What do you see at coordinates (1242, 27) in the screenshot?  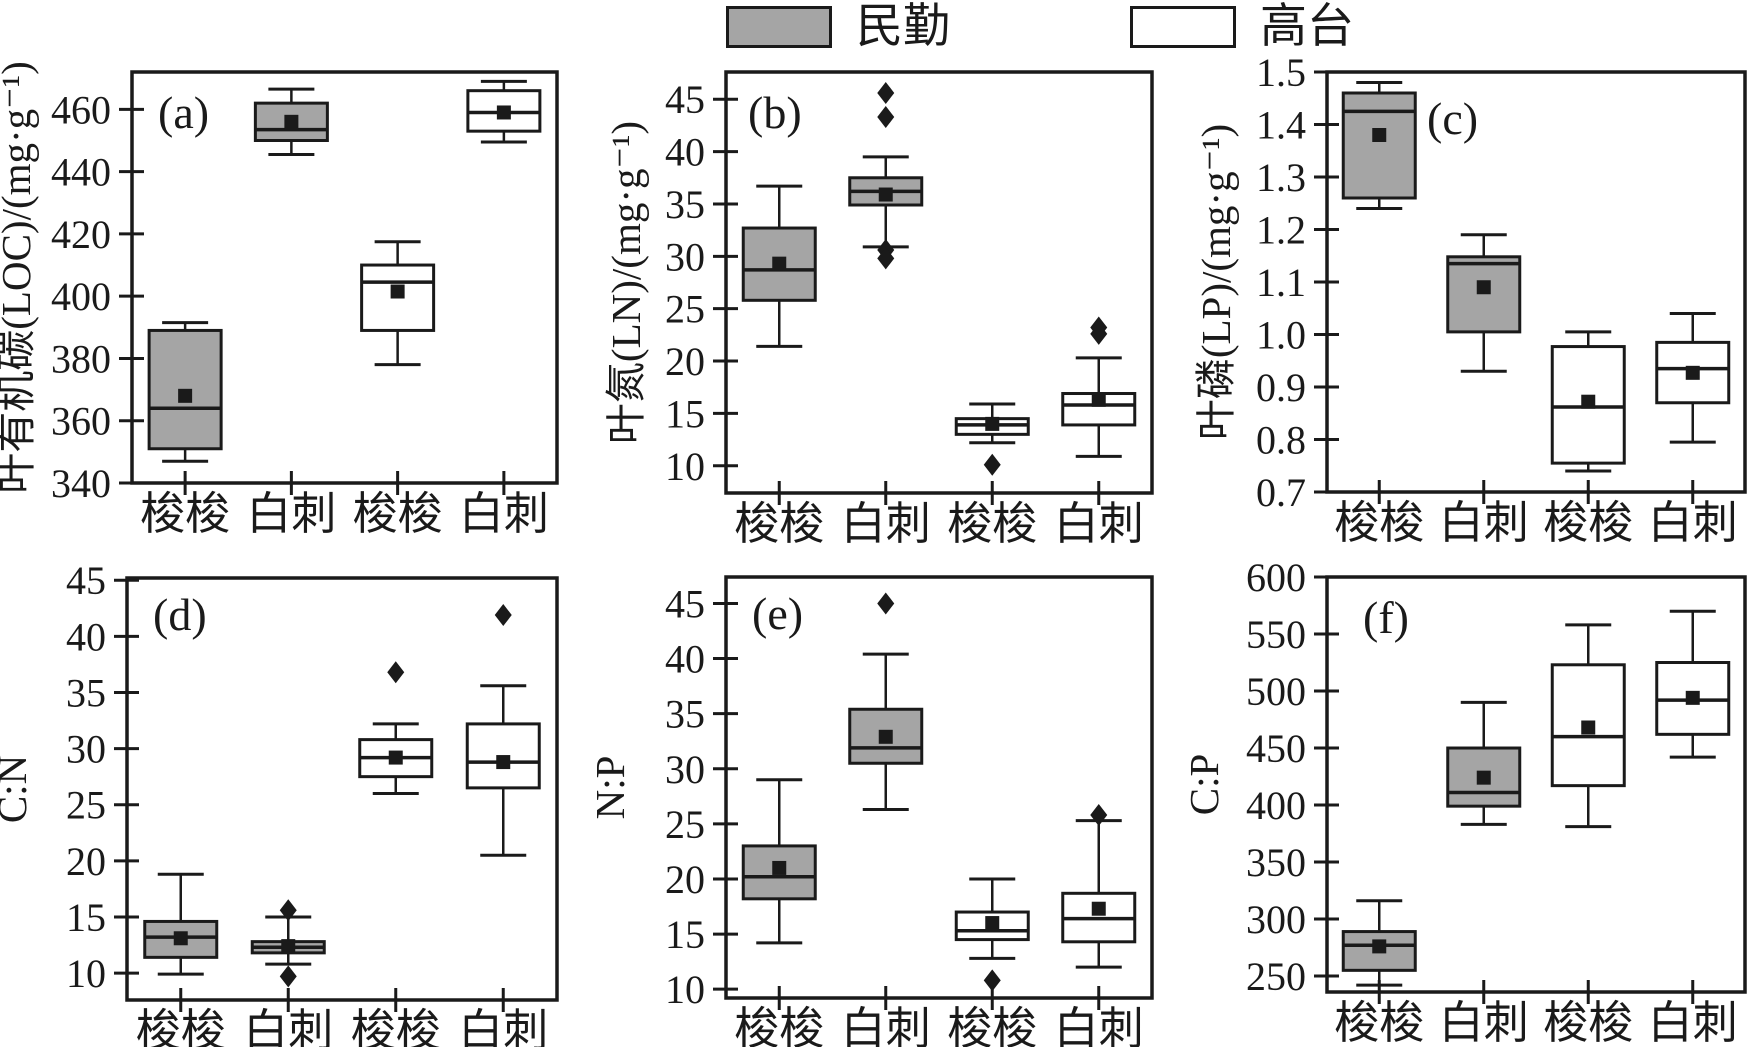 I see `legend-item-gaotai: 高台` at bounding box center [1242, 27].